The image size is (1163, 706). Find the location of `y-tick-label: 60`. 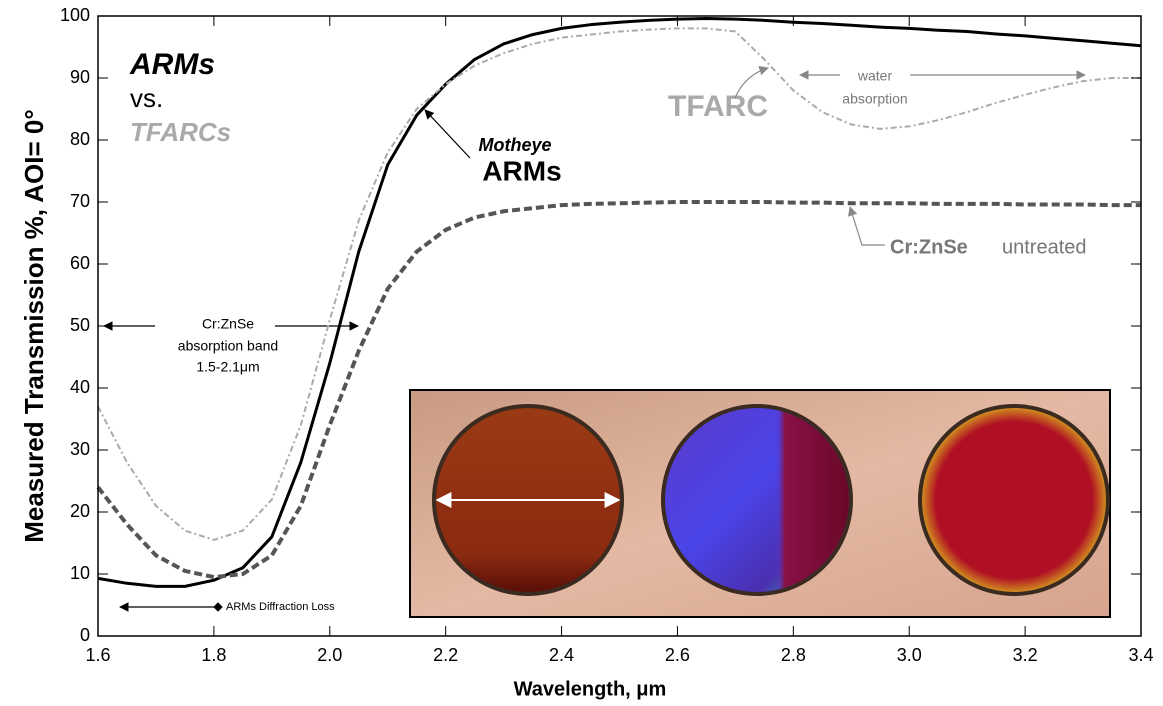

y-tick-label: 60 is located at coordinates (80, 263).